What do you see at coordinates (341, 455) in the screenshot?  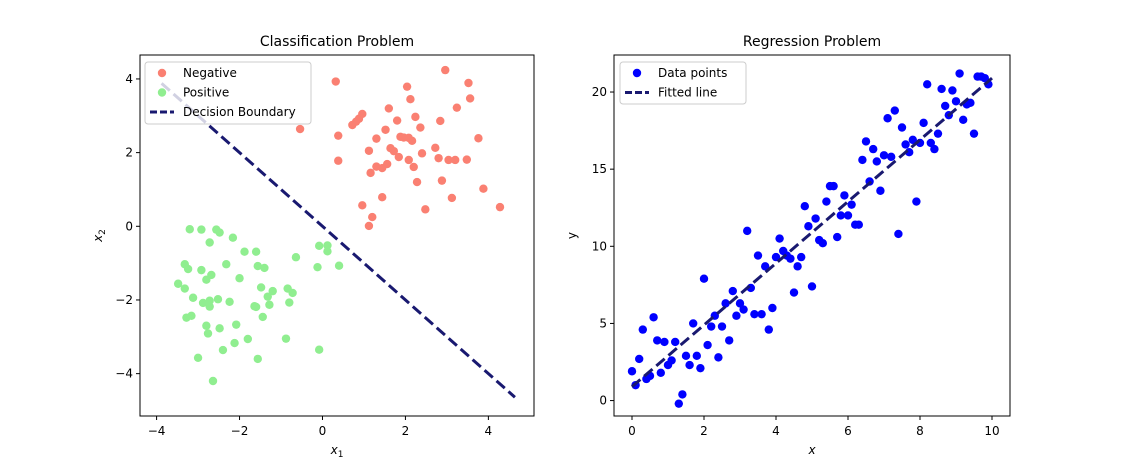 I see `x-axis-label-subscript: 1` at bounding box center [341, 455].